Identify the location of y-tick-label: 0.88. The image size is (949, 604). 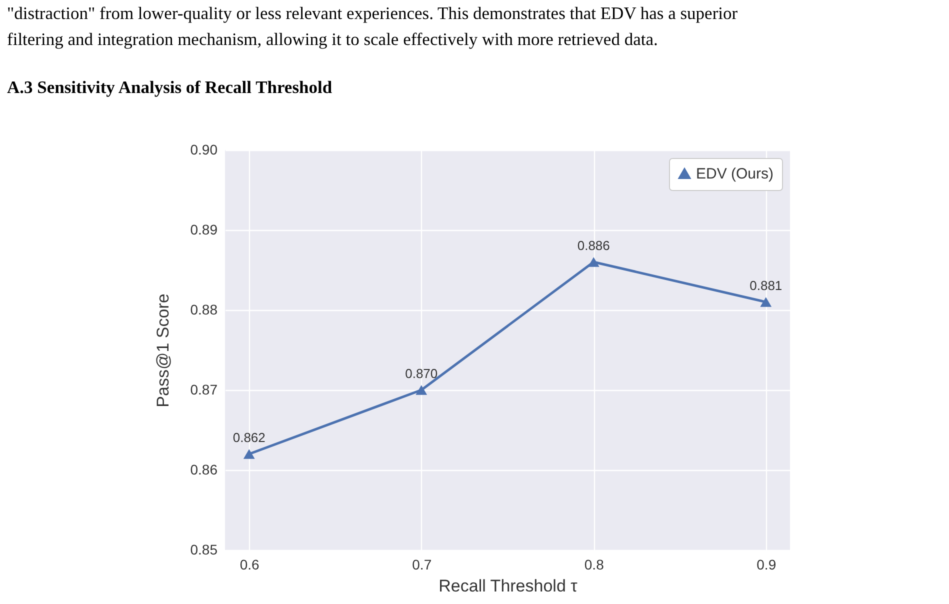
(204, 310).